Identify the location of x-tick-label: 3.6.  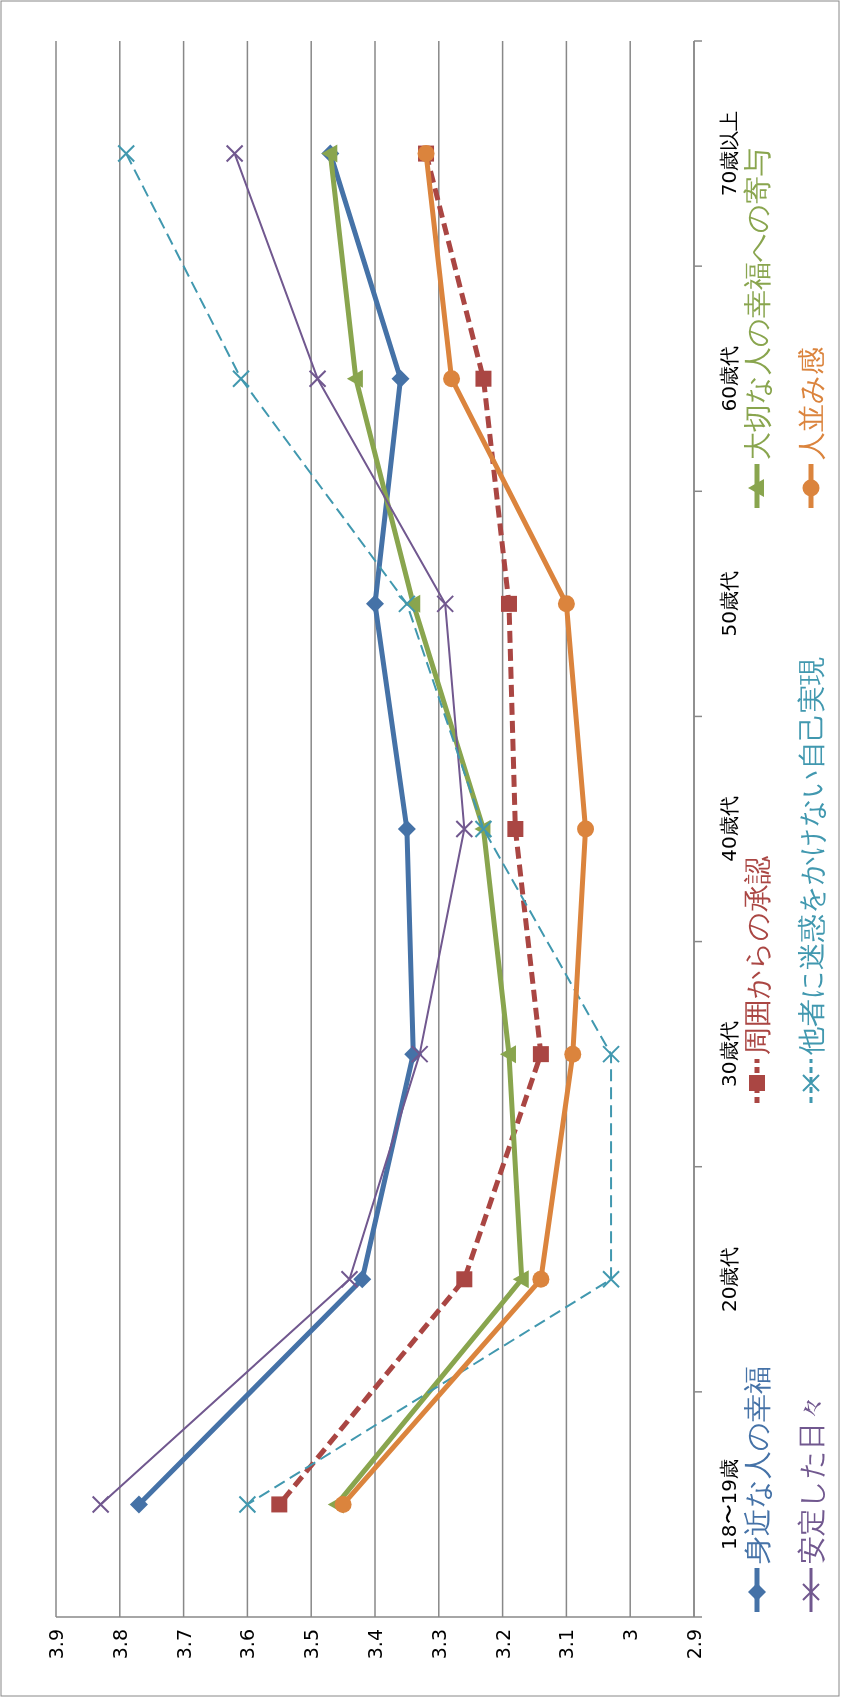
(247, 1644).